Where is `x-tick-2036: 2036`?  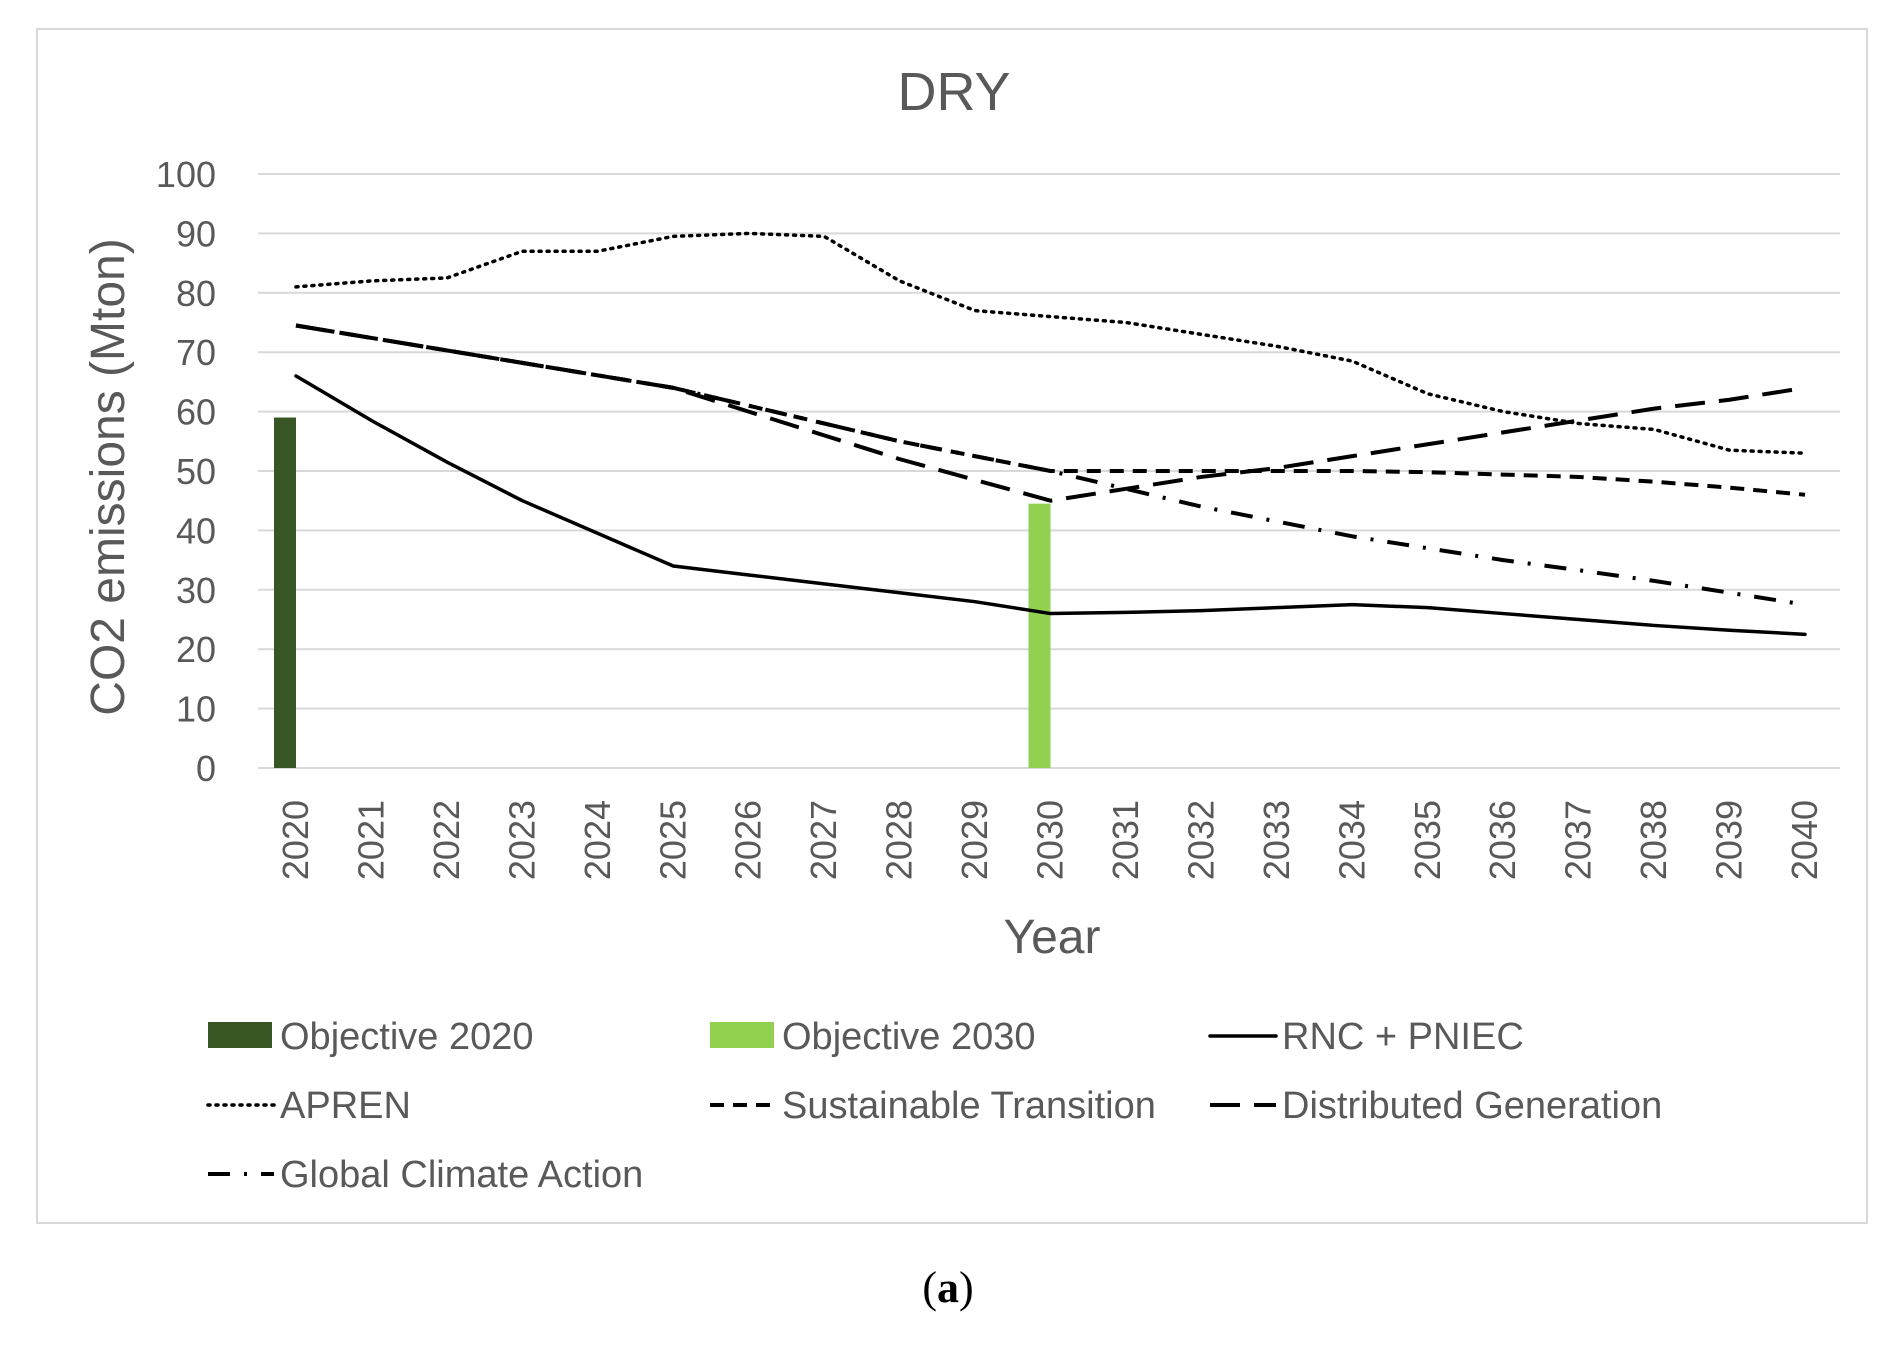 x-tick-2036: 2036 is located at coordinates (1502, 840).